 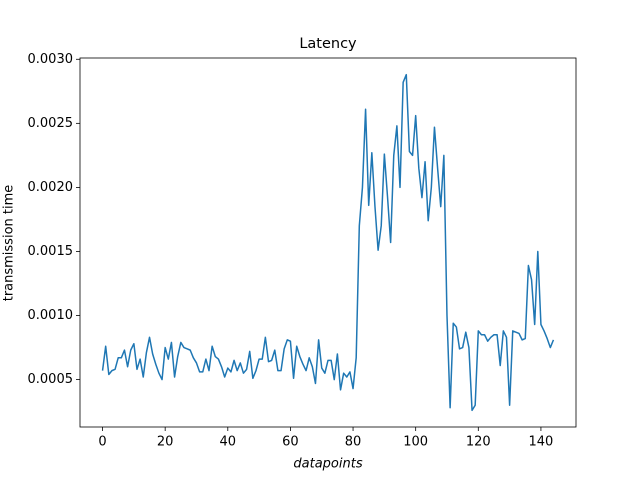 What do you see at coordinates (541, 442) in the screenshot?
I see `x-tick-label: 140` at bounding box center [541, 442].